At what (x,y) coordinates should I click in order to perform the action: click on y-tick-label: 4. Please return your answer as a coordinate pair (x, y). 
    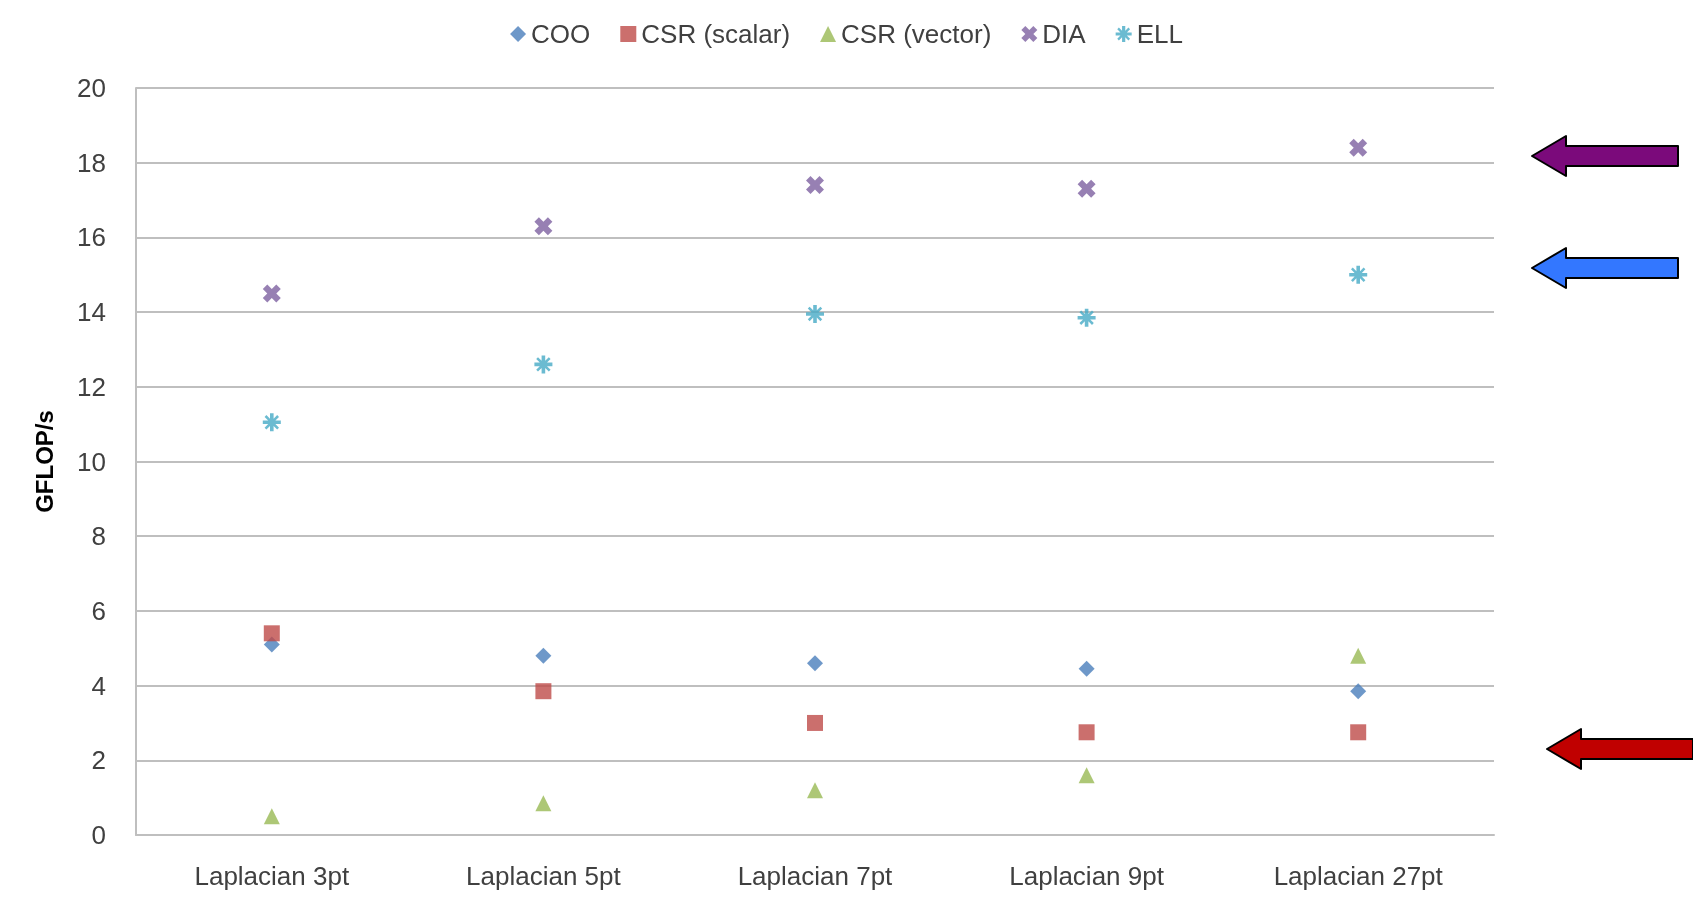
    Looking at the image, I should click on (98, 685).